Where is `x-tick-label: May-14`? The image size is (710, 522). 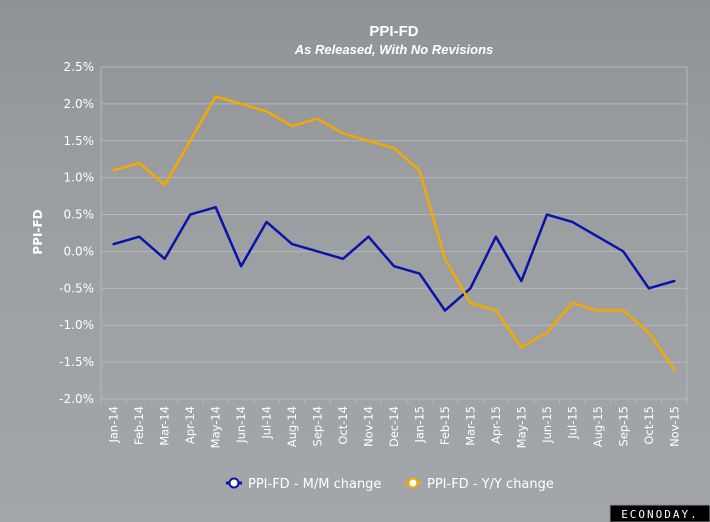 x-tick-label: May-14 is located at coordinates (216, 427).